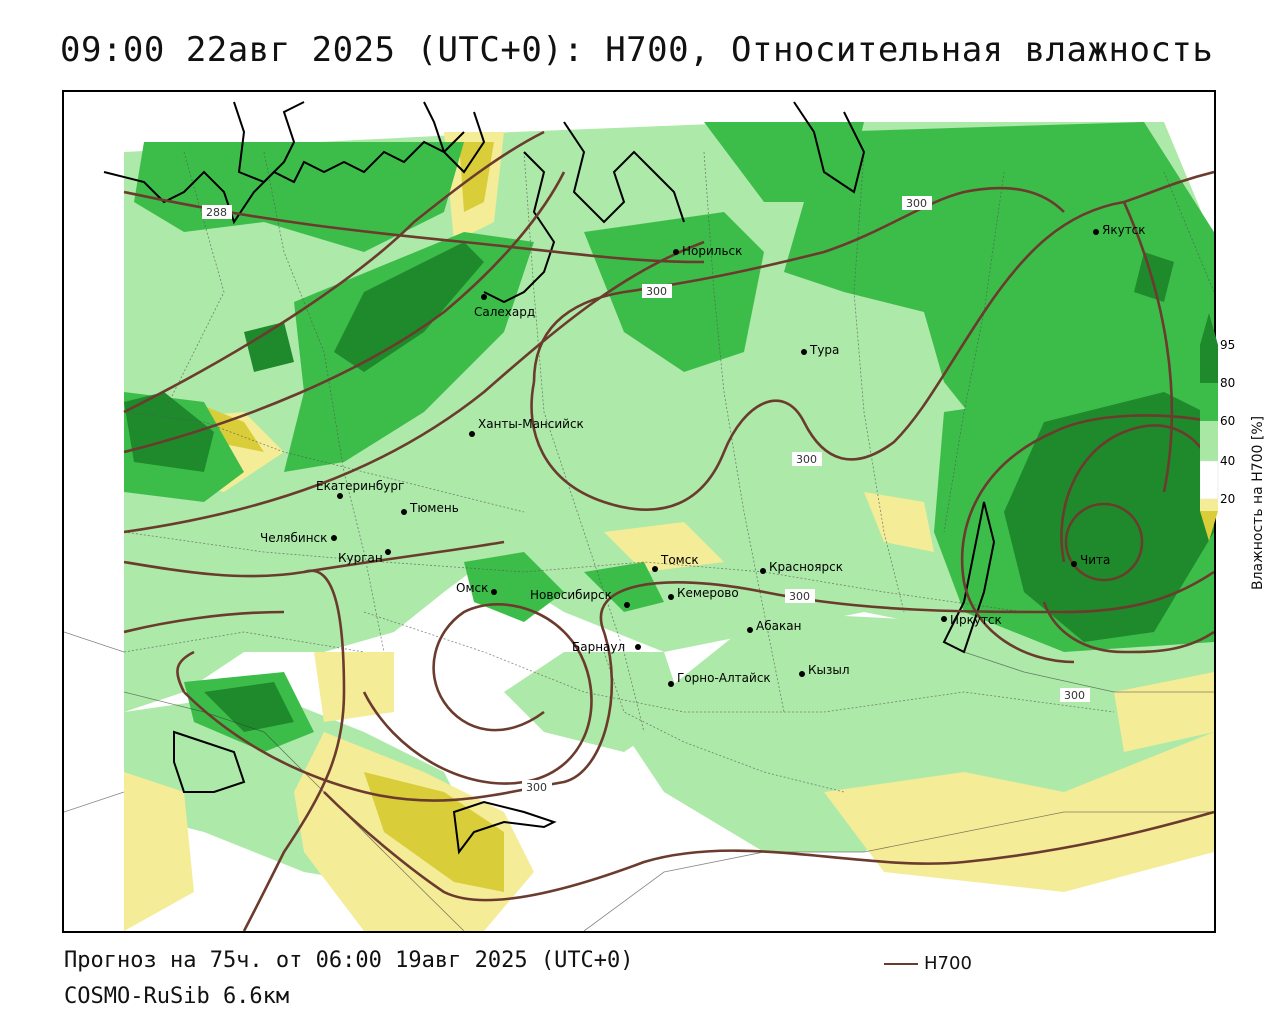  Describe the element at coordinates (806, 567) in the screenshot. I see `svg-text: Красноярск` at that location.